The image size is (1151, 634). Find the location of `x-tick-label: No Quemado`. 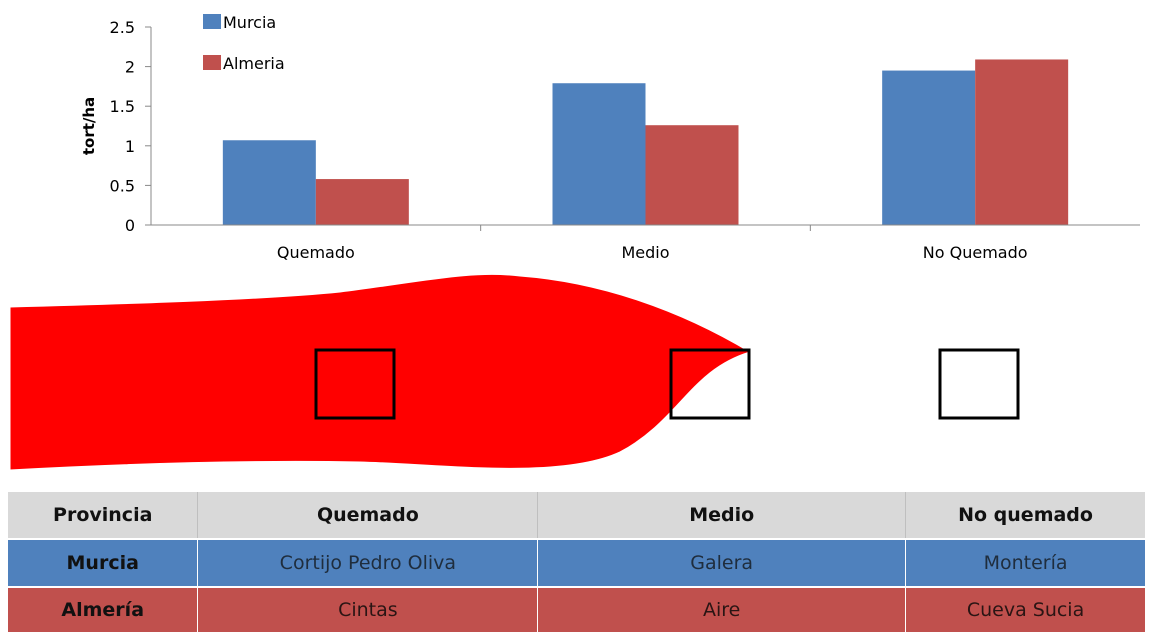

x-tick-label: No Quemado is located at coordinates (975, 252).